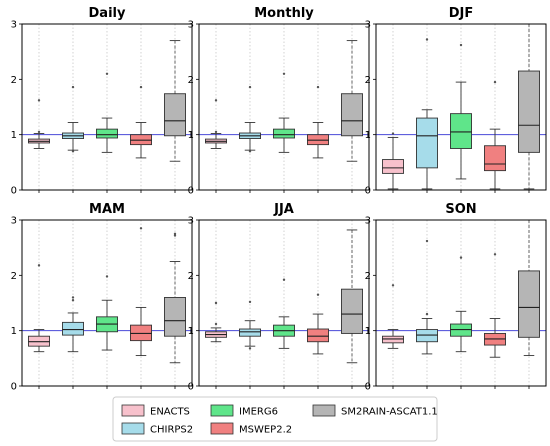 The width and height of the screenshot is (550, 446). I want to click on panel-daily: 0 1 2 3 Daily, so click(102, 101).